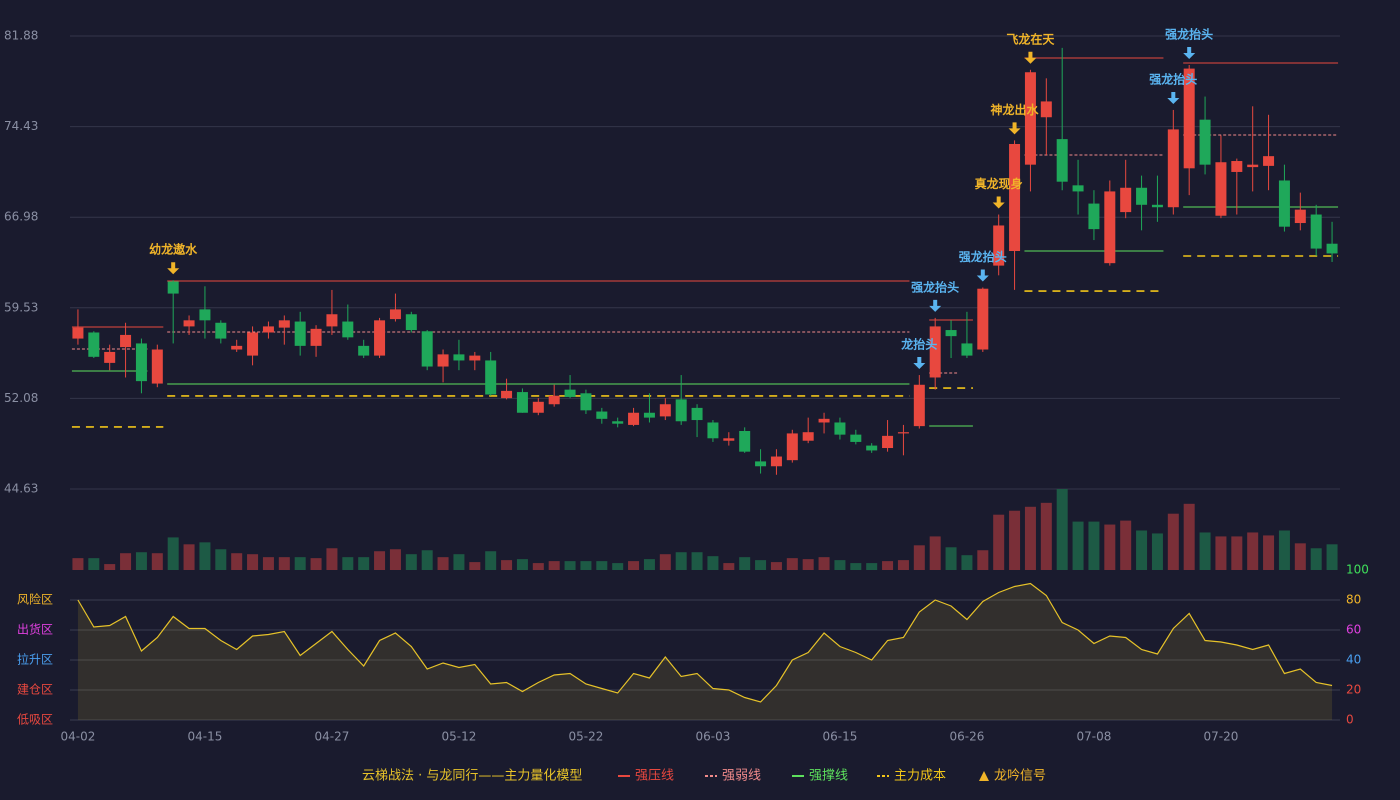 The image size is (1400, 800). I want to click on x-tick-label: 04-27, so click(332, 737).